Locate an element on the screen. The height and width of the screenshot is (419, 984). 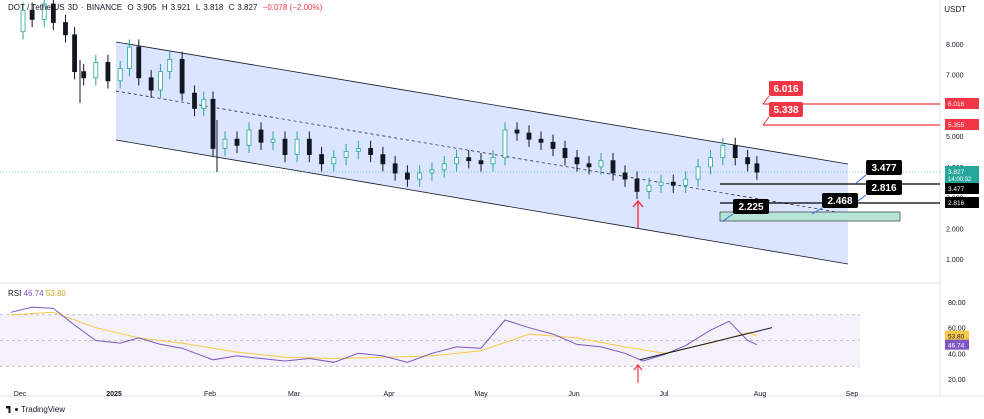
time-axis-tick: Aug is located at coordinates (760, 394).